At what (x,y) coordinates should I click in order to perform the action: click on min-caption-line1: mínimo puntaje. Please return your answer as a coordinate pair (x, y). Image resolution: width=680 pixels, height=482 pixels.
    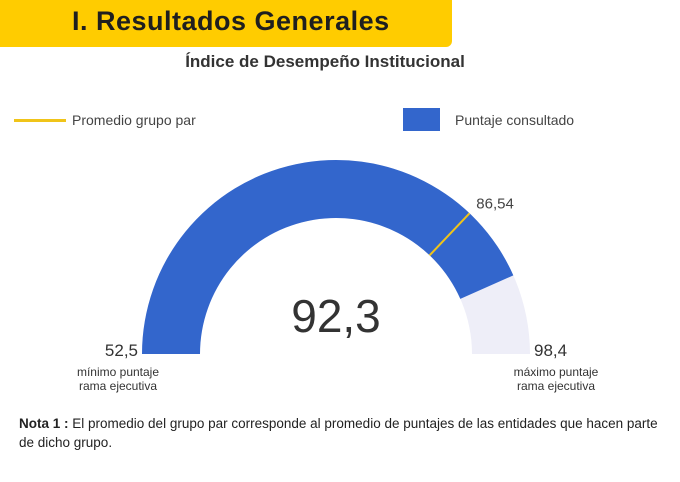
    Looking at the image, I should click on (118, 372).